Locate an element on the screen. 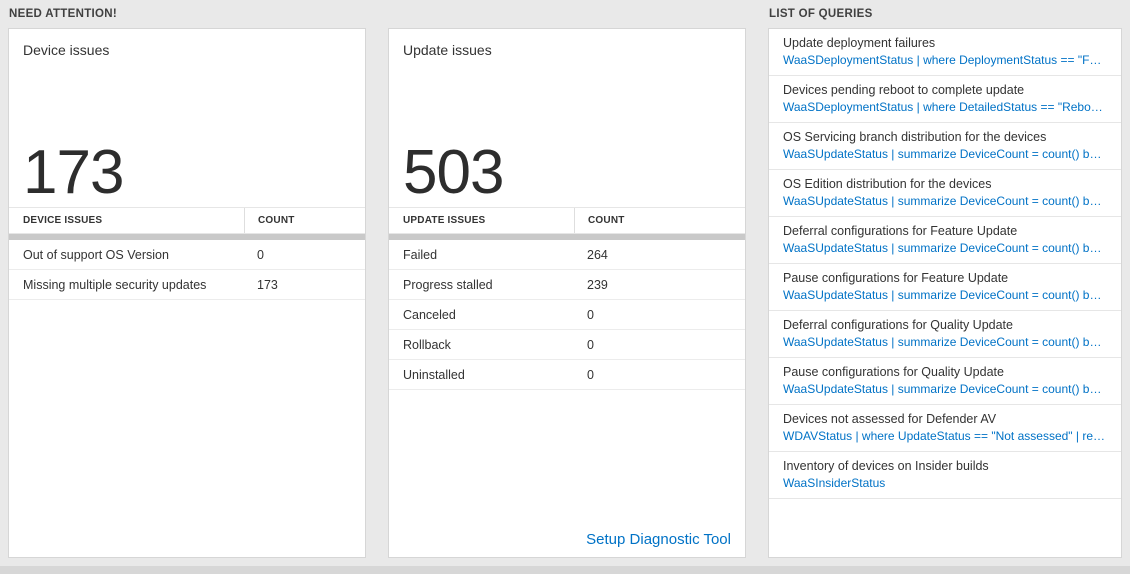  device-card-title: Device issues is located at coordinates (66, 50).